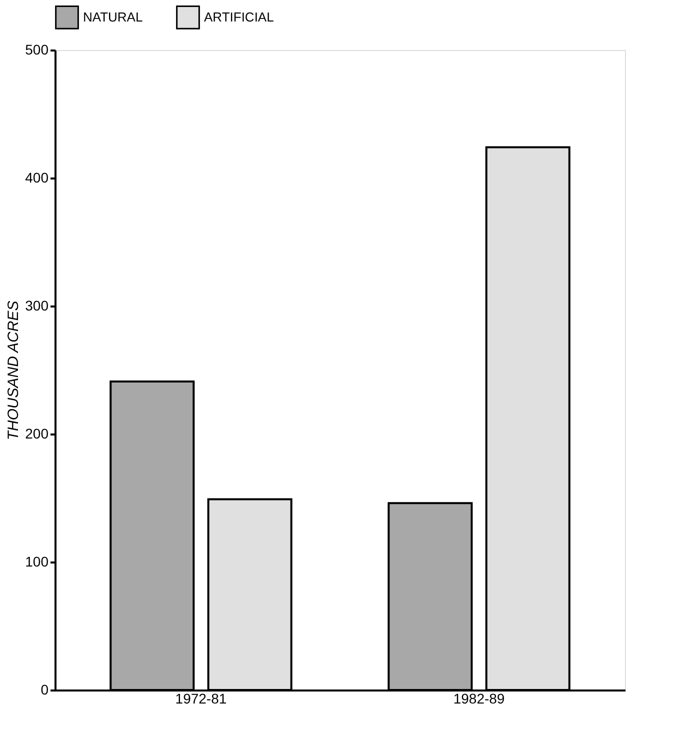 The height and width of the screenshot is (741, 673). What do you see at coordinates (37, 50) in the screenshot?
I see `y-tick-label: 500` at bounding box center [37, 50].